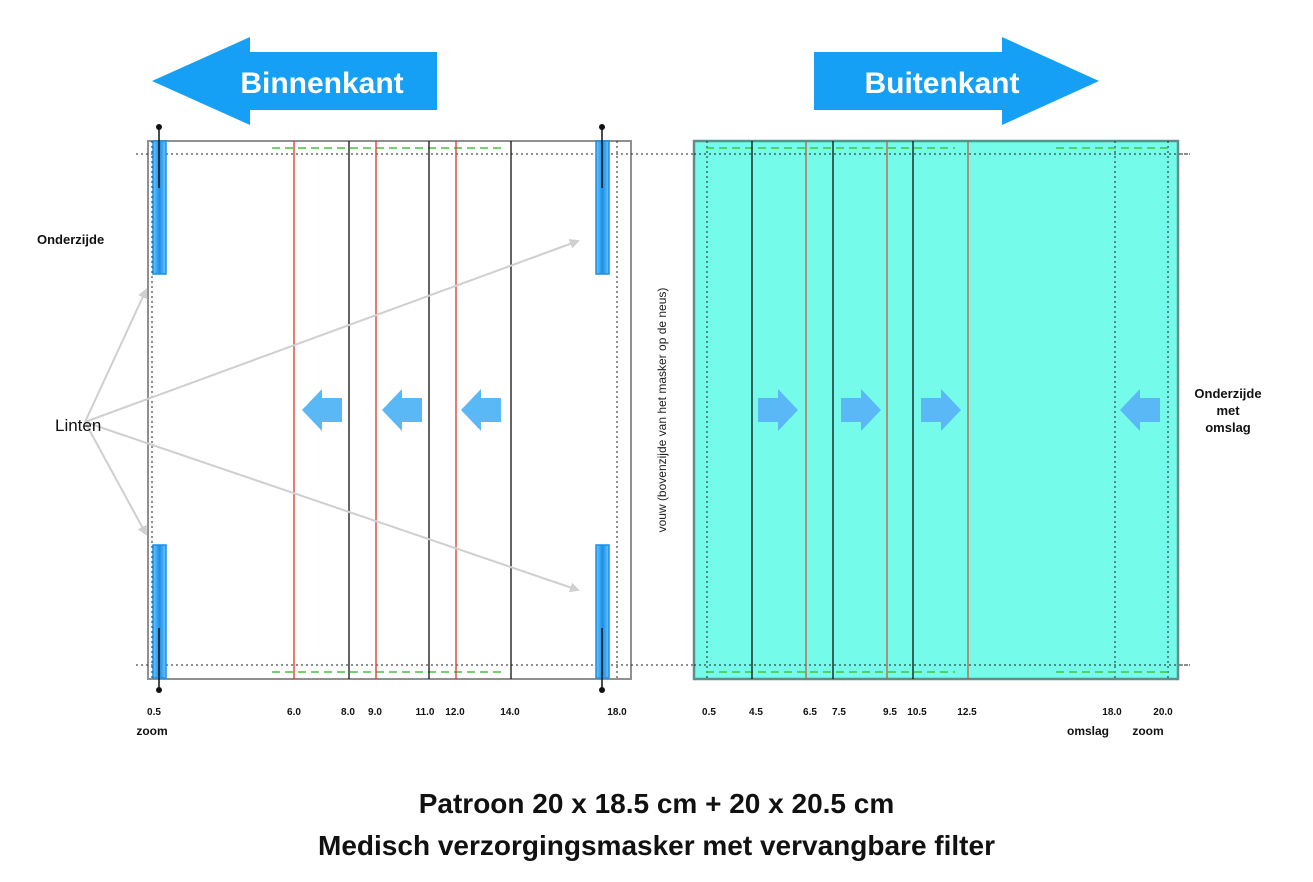 This screenshot has width=1313, height=882. What do you see at coordinates (348, 712) in the screenshot?
I see `tick-label: 8.0` at bounding box center [348, 712].